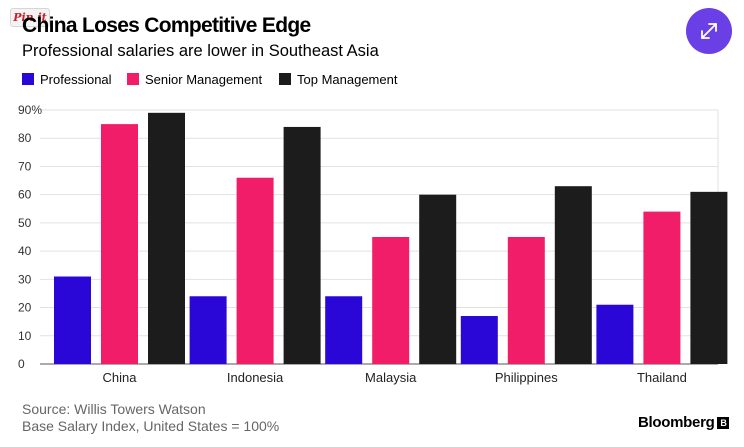  I want to click on legend-label-professional: Professional, so click(76, 79).